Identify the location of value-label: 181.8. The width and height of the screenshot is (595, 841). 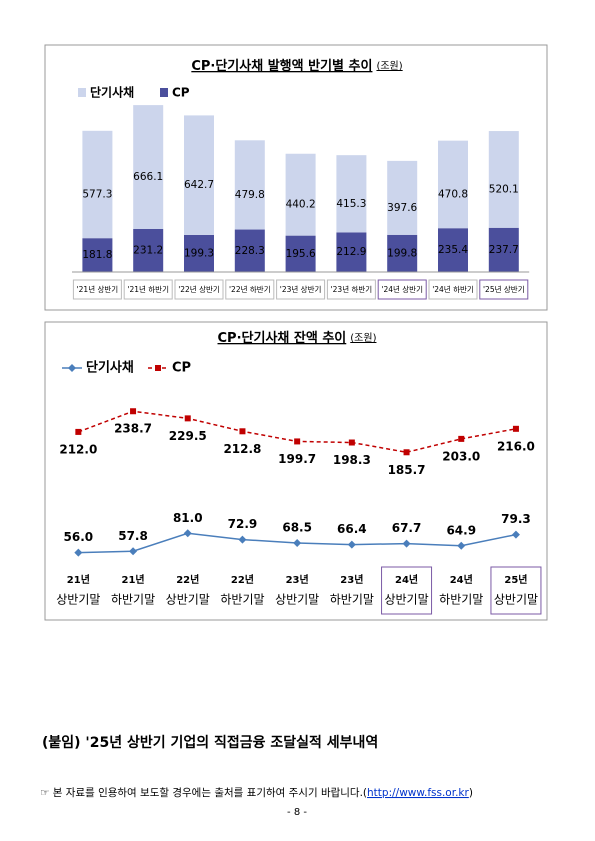
(97, 255).